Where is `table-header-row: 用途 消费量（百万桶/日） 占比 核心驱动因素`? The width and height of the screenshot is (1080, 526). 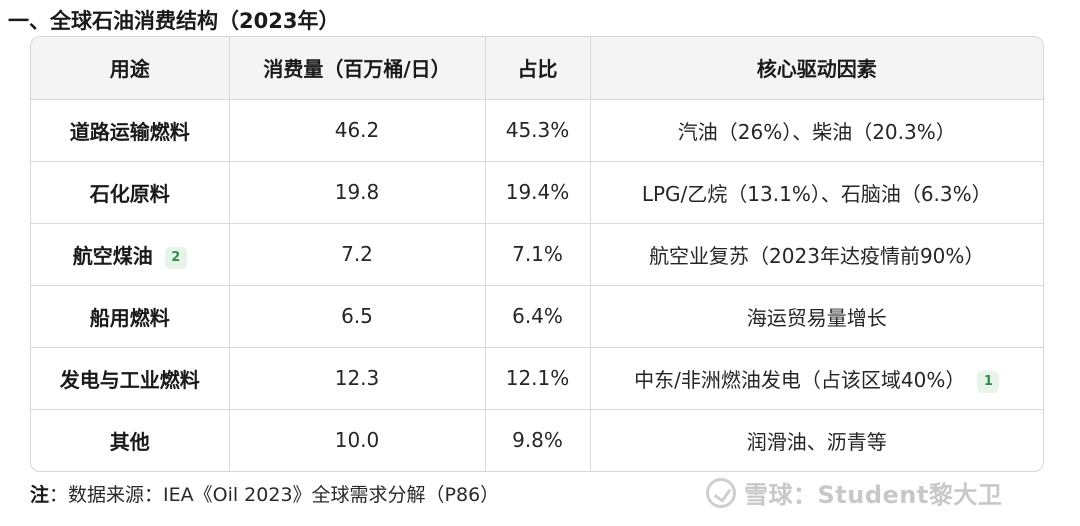
table-header-row: 用途 消费量（百万桶/日） 占比 核心驱动因素 is located at coordinates (537, 68).